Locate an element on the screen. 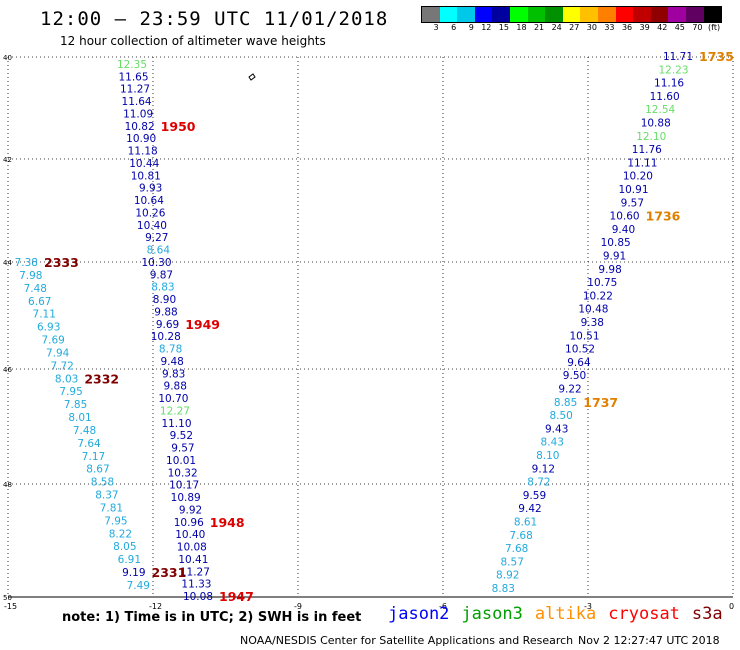  right-track-value: 9.59 is located at coordinates (534, 496).